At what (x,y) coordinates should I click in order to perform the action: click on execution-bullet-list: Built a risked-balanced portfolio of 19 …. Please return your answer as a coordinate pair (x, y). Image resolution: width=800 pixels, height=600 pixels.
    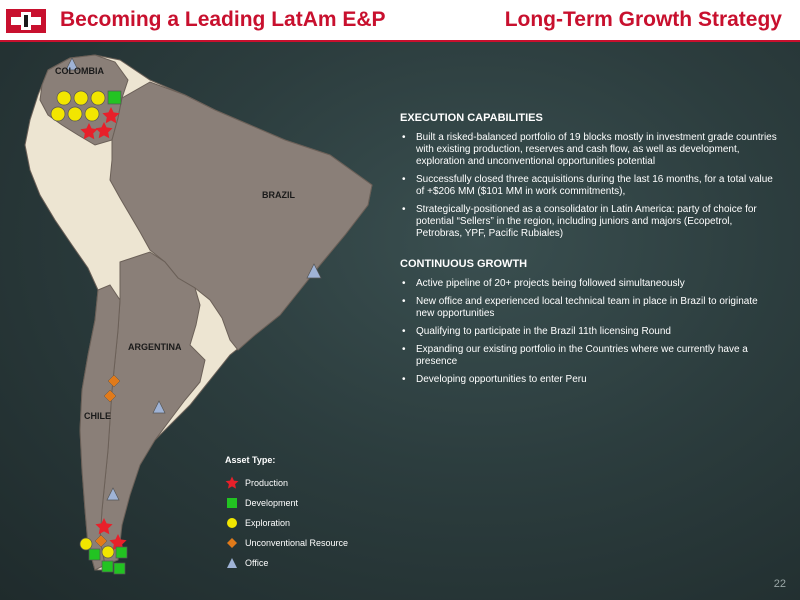
    Looking at the image, I should click on (589, 186).